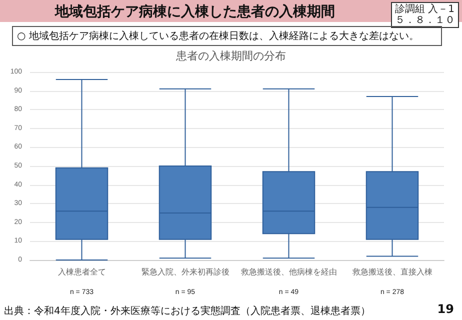  I want to click on text: 患者の入棟期間の分布, so click(230, 56).